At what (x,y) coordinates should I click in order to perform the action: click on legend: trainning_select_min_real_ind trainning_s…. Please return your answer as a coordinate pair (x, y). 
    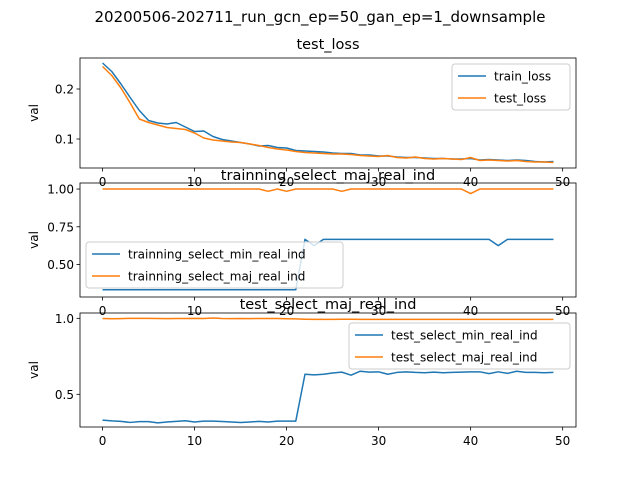
    Looking at the image, I should click on (214, 265).